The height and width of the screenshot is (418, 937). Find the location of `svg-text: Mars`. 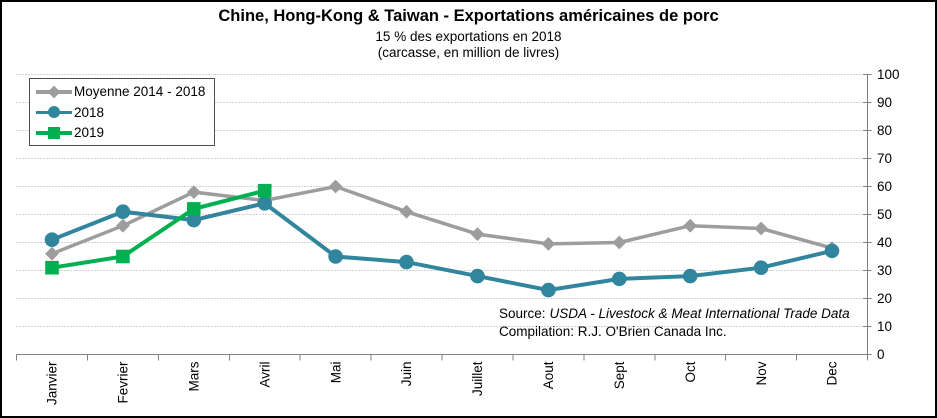

svg-text: Mars is located at coordinates (194, 376).